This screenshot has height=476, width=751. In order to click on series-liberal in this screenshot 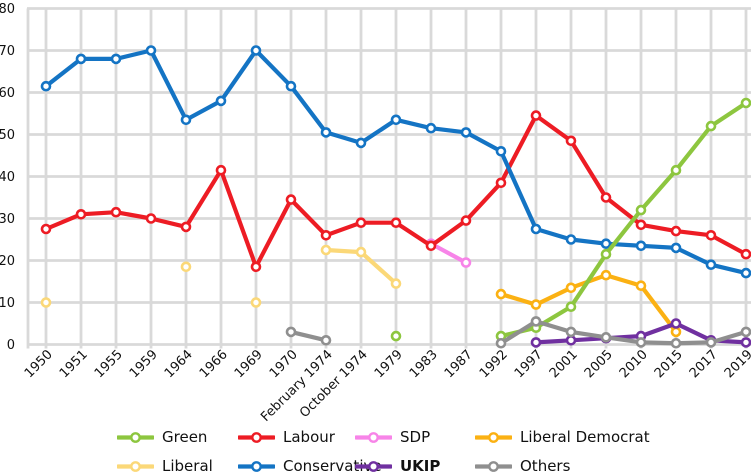, I will do `click(221, 276)`.